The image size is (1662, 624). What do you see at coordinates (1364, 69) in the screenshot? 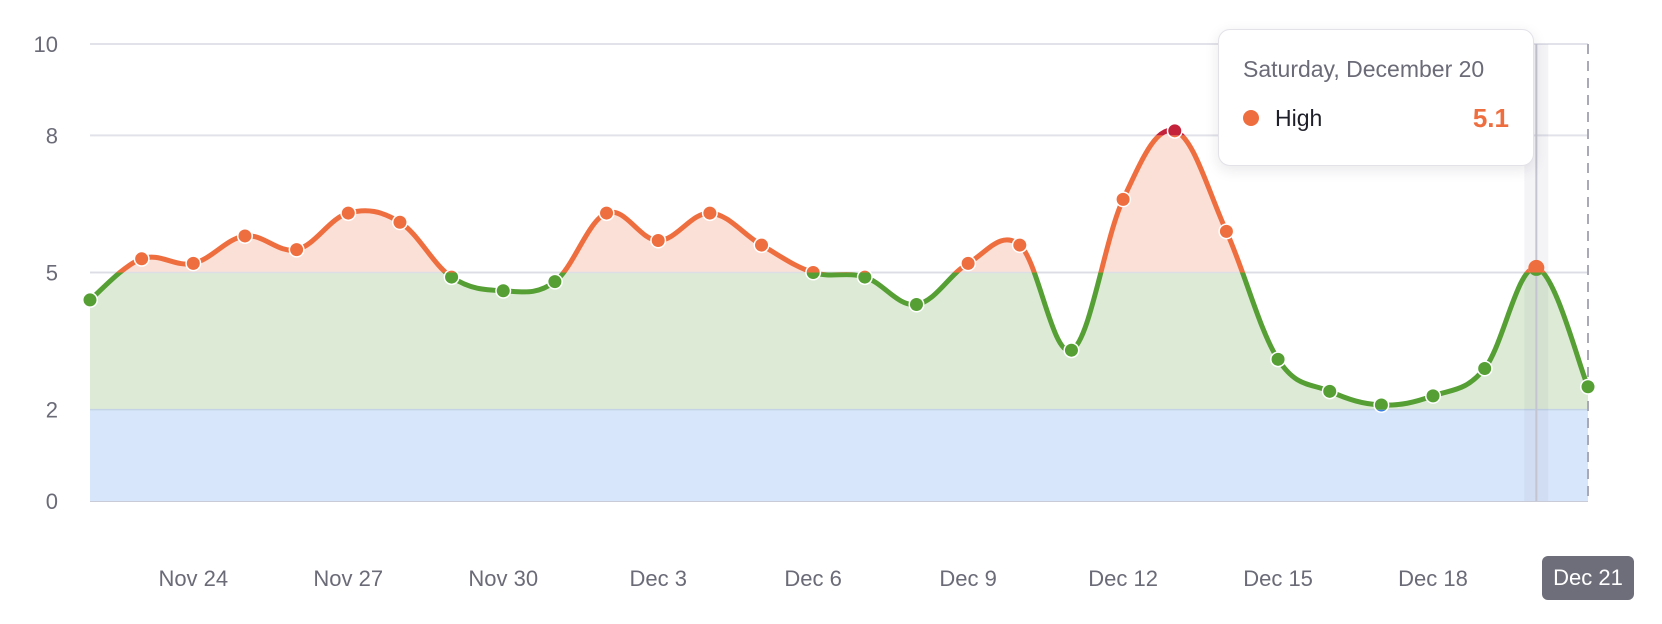
I see `tooltip-date: Saturday, December 20` at bounding box center [1364, 69].